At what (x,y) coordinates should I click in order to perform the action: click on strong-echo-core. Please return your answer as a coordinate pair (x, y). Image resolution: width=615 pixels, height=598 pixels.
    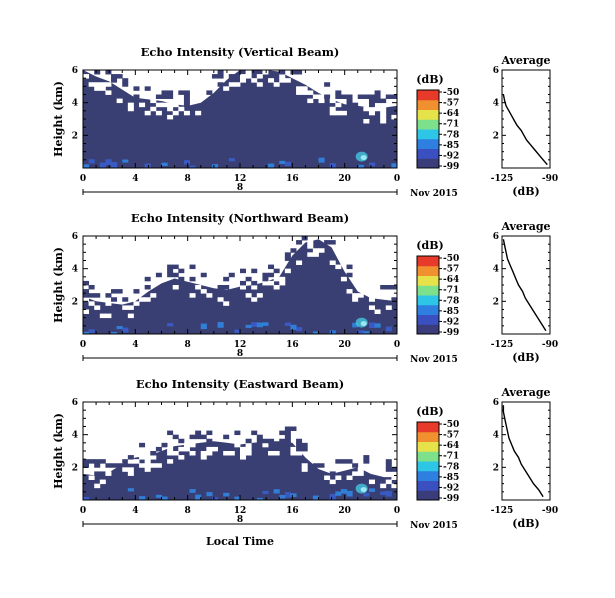
    Looking at the image, I should click on (363, 158).